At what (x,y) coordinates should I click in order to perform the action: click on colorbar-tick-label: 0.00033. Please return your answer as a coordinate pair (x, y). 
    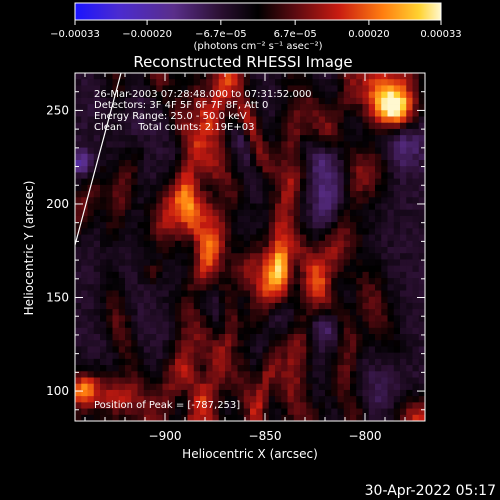
    Looking at the image, I should click on (440, 34).